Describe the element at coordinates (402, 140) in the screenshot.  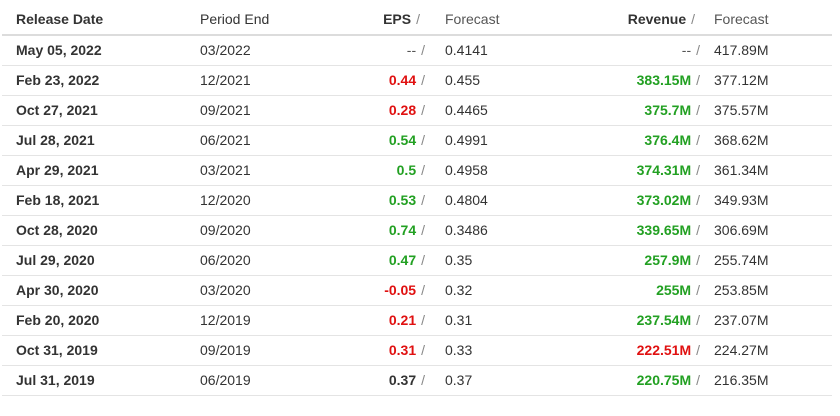
I see `eps-actual: 0.54` at that location.